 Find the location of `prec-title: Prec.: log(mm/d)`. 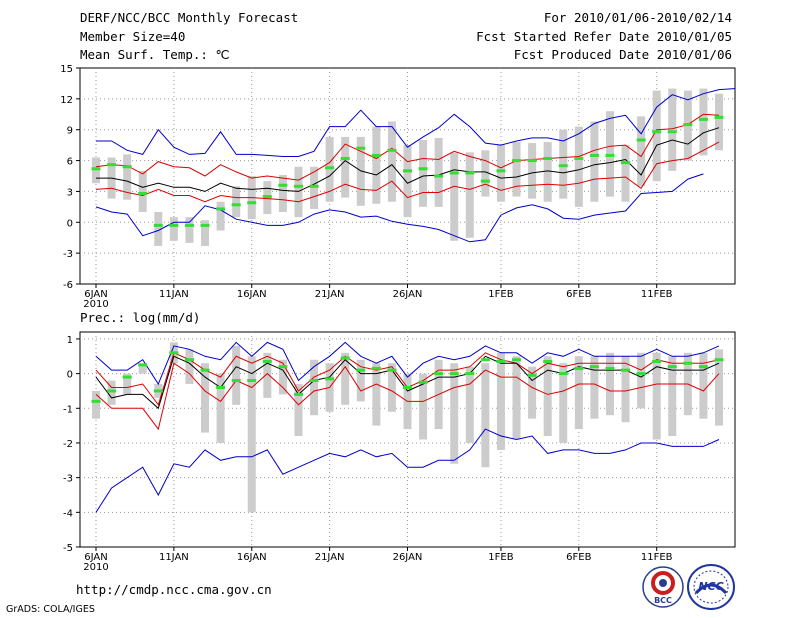

prec-title: Prec.: log(mm/d) is located at coordinates (140, 317).